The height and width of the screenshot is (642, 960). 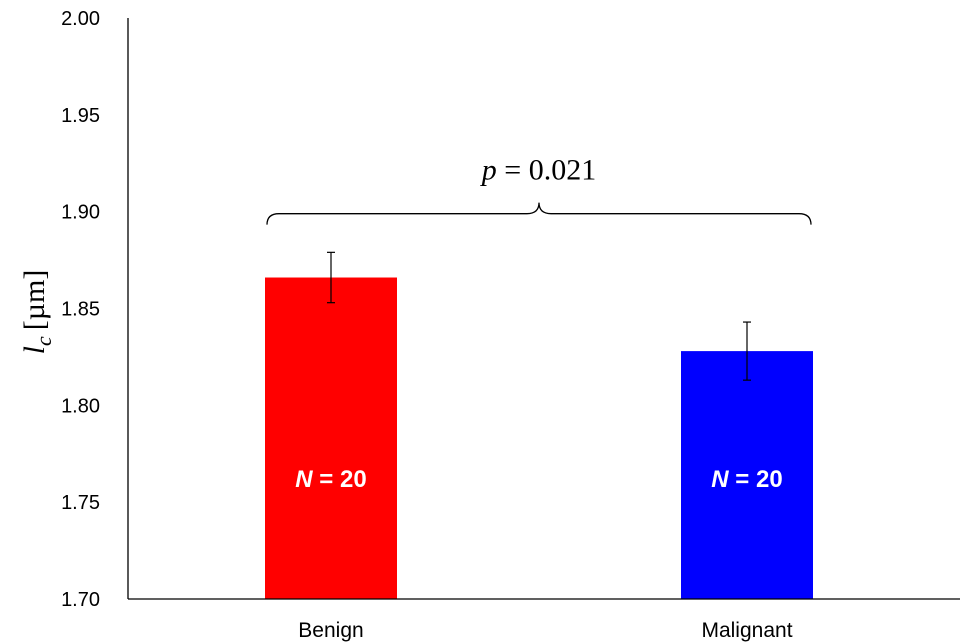 I want to click on error-bars, so click(x=539, y=316).